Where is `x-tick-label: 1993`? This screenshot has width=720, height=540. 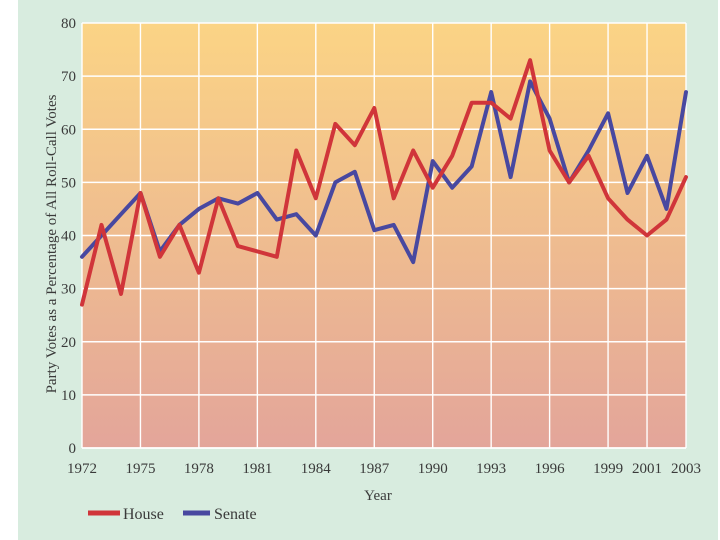 x-tick-label: 1993 is located at coordinates (491, 469).